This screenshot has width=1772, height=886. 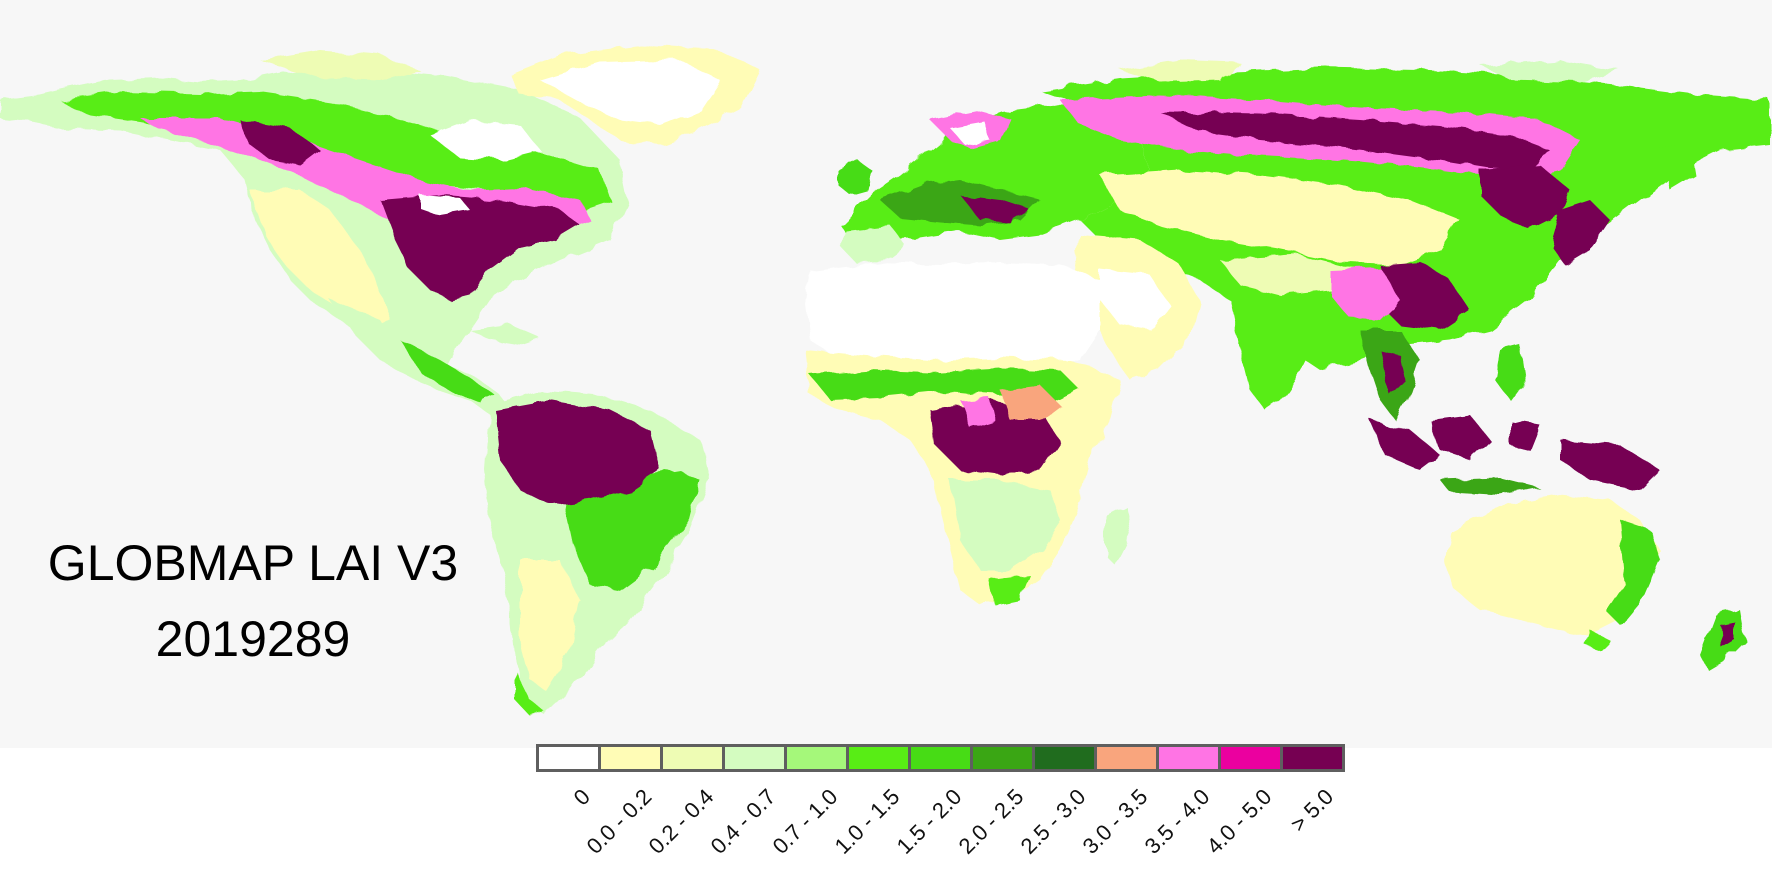 What do you see at coordinates (1595, 582) in the screenshot?
I see `australia` at bounding box center [1595, 582].